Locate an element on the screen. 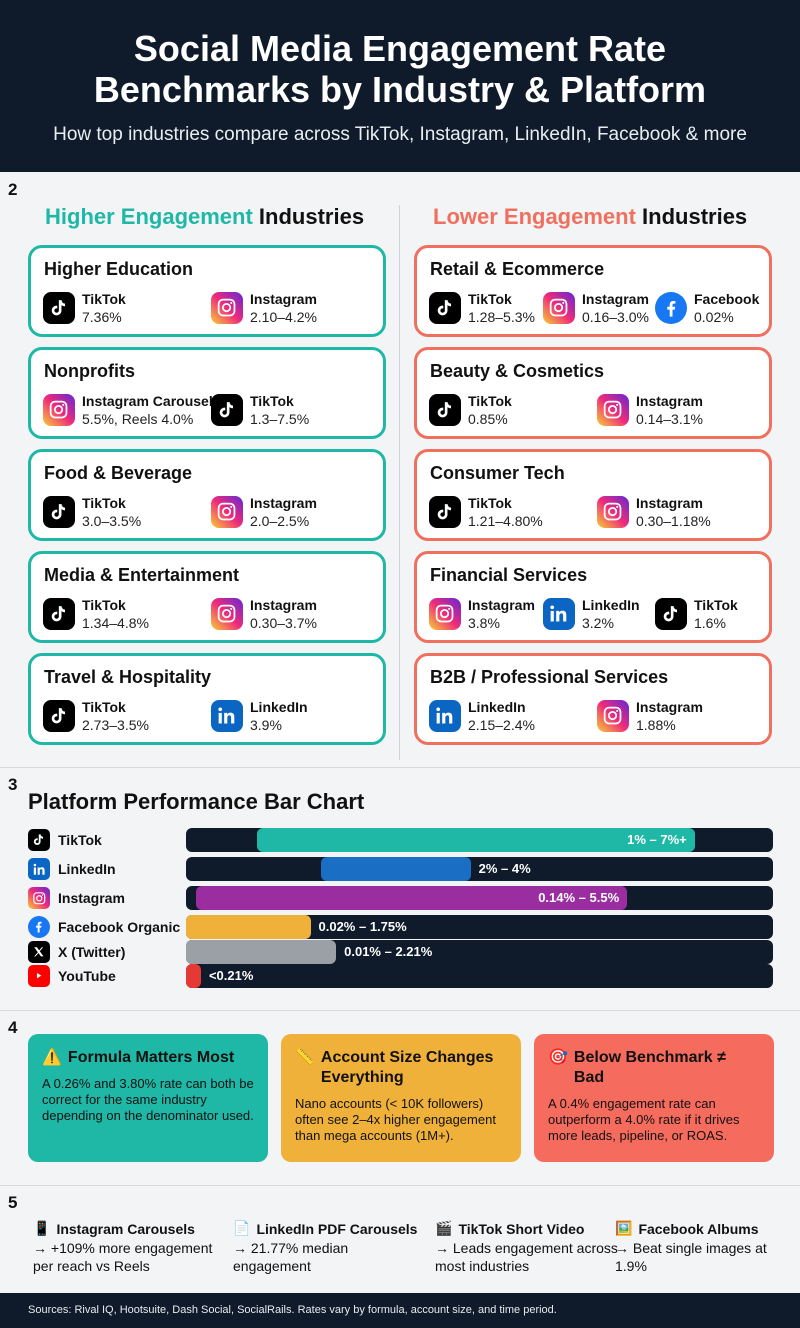 The width and height of the screenshot is (800, 1328). format-title: 🖼️ Facebook Albums is located at coordinates (700, 1228).